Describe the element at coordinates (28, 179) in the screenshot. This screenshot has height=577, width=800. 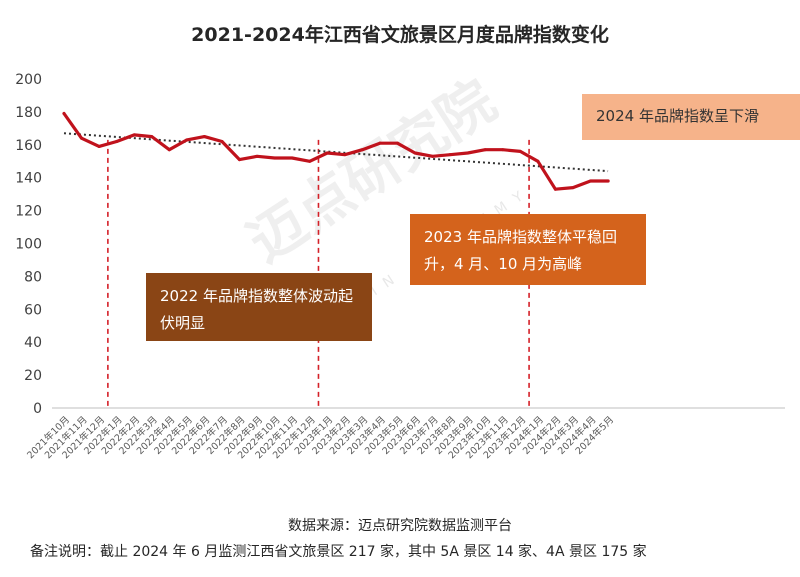
I see `y-tick-label: 140` at that location.